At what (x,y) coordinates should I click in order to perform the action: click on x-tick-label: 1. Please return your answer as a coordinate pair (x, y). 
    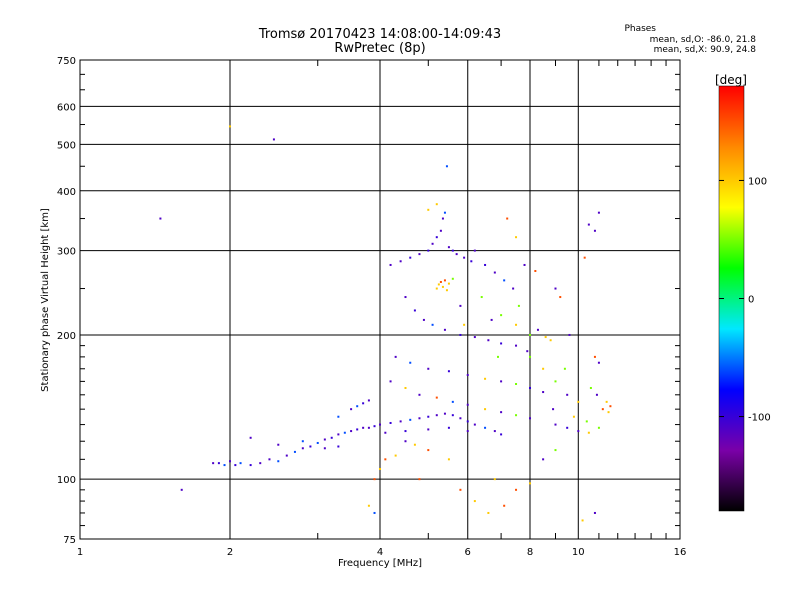
    Looking at the image, I should click on (80, 552).